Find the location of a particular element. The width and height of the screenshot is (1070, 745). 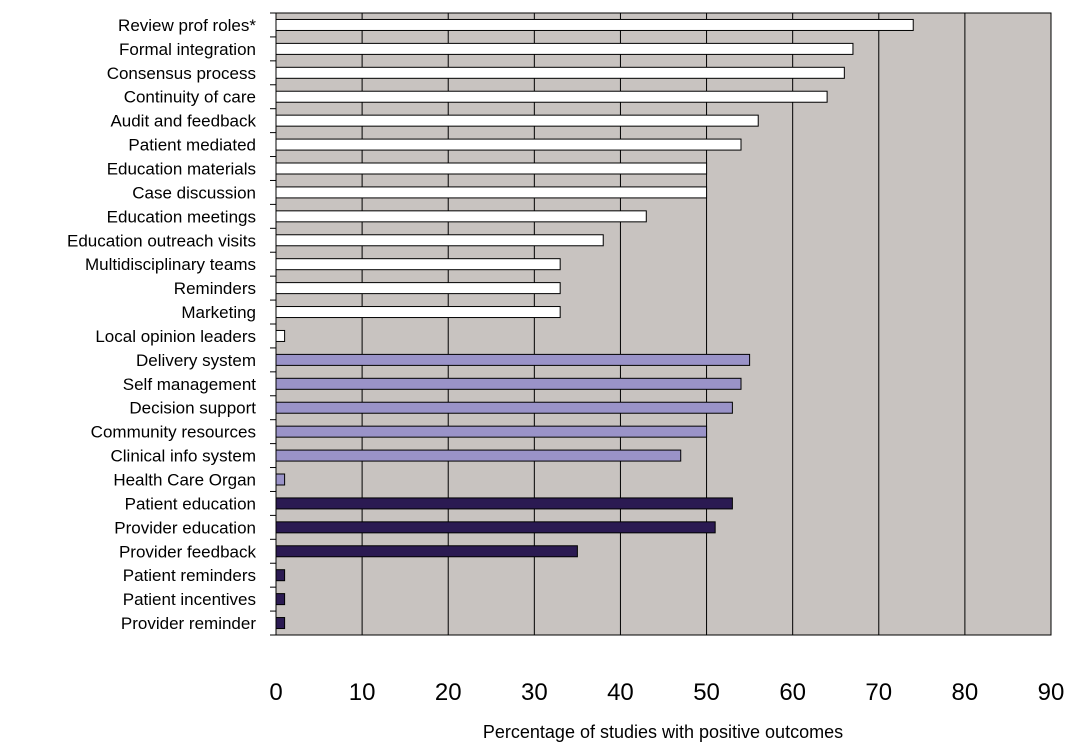

x-tick-labels: 0 10 20 30 40 50 60 70 80 90 is located at coordinates (666, 692).